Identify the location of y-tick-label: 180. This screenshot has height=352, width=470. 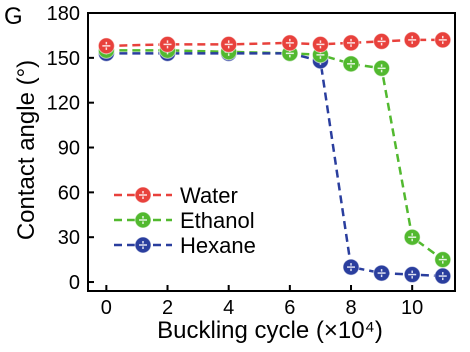
(63, 14).